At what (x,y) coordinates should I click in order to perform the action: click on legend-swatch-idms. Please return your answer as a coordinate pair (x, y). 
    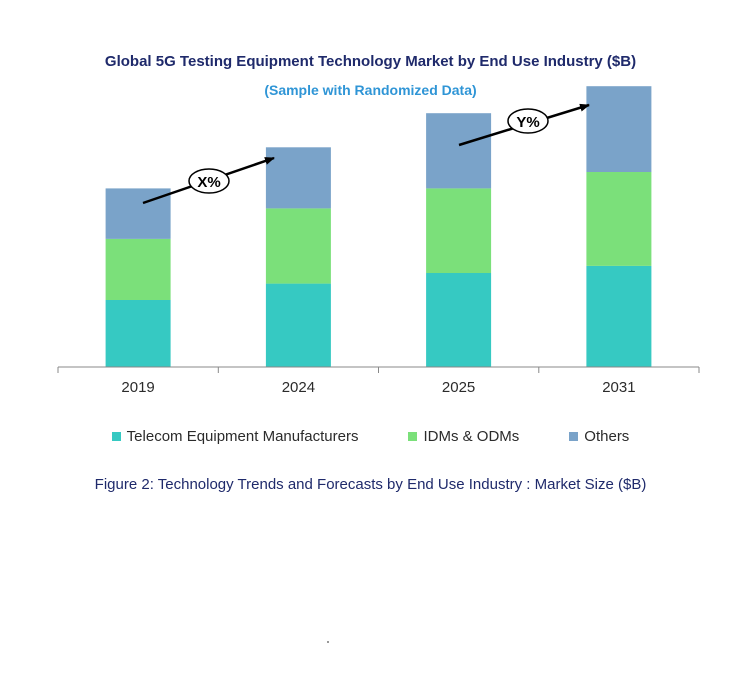
    Looking at the image, I should click on (413, 436).